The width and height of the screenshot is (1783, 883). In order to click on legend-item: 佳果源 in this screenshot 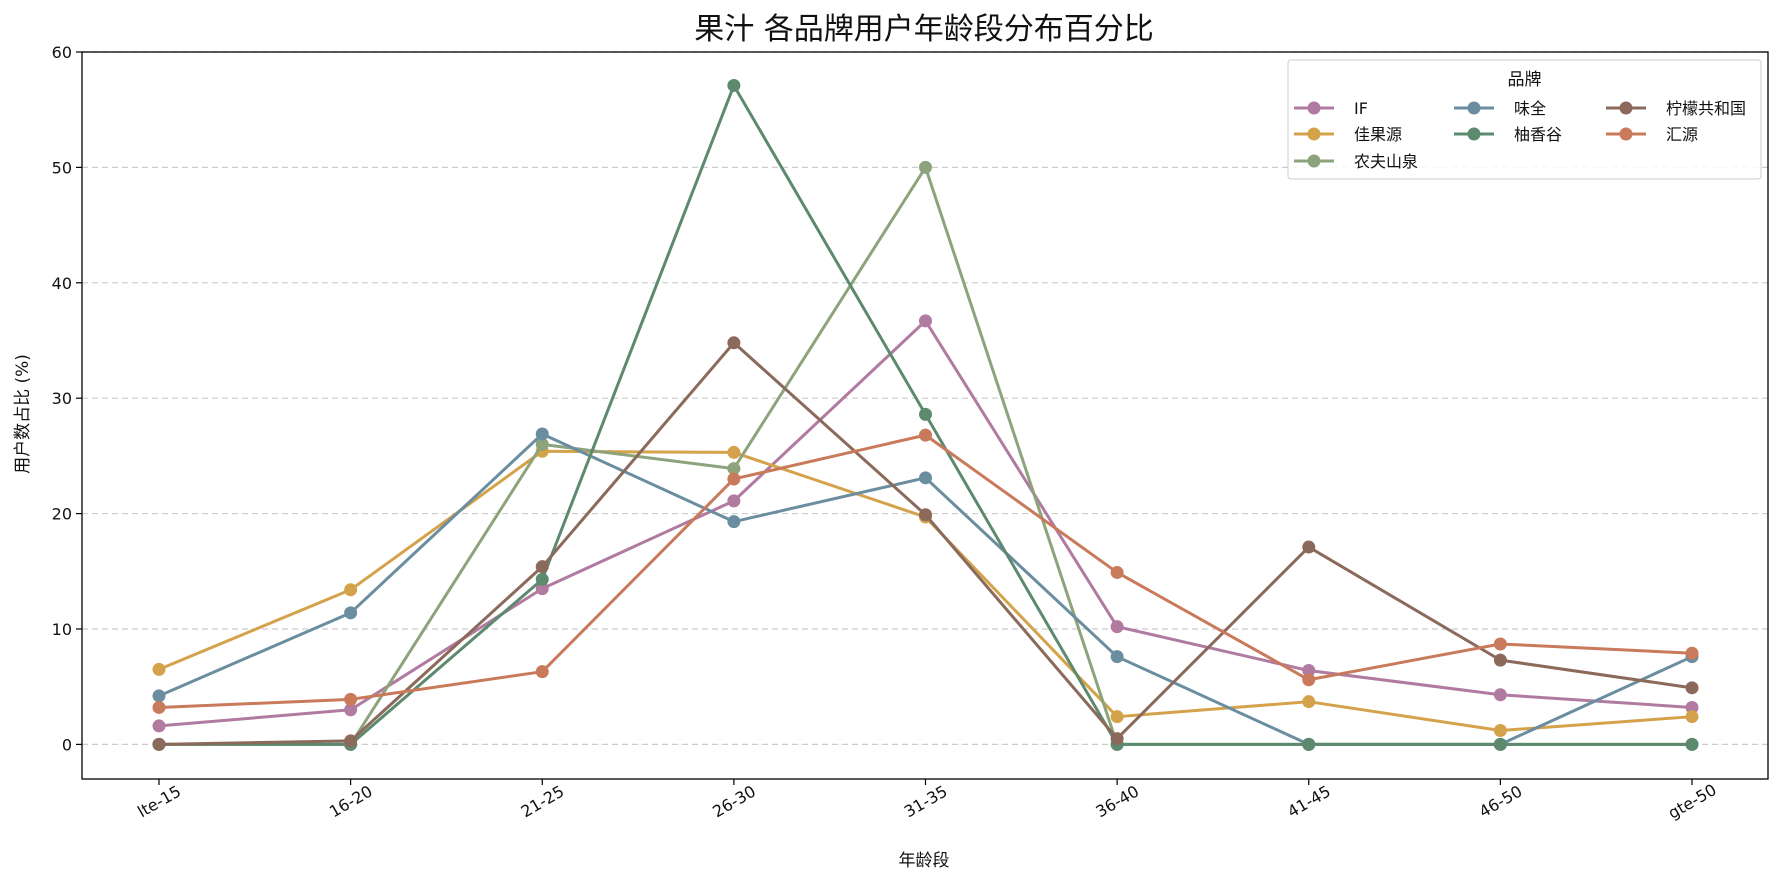, I will do `click(1348, 134)`.